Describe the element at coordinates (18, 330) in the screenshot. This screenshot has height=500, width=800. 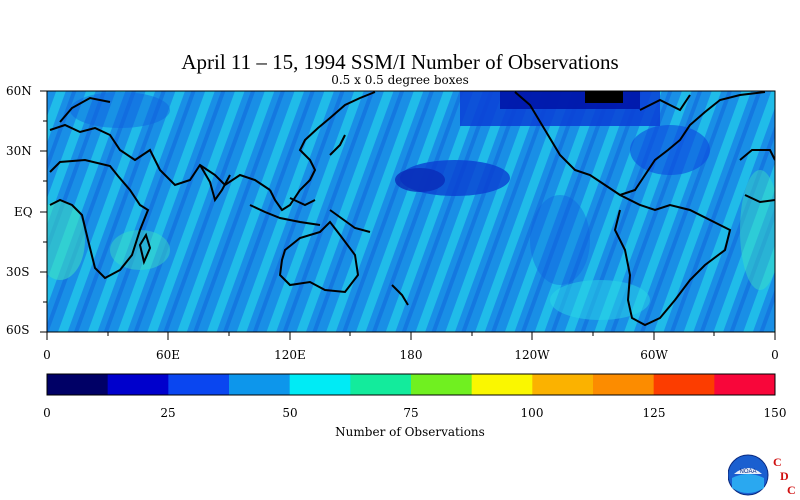
I see `lat-label-60s: 60S` at that location.